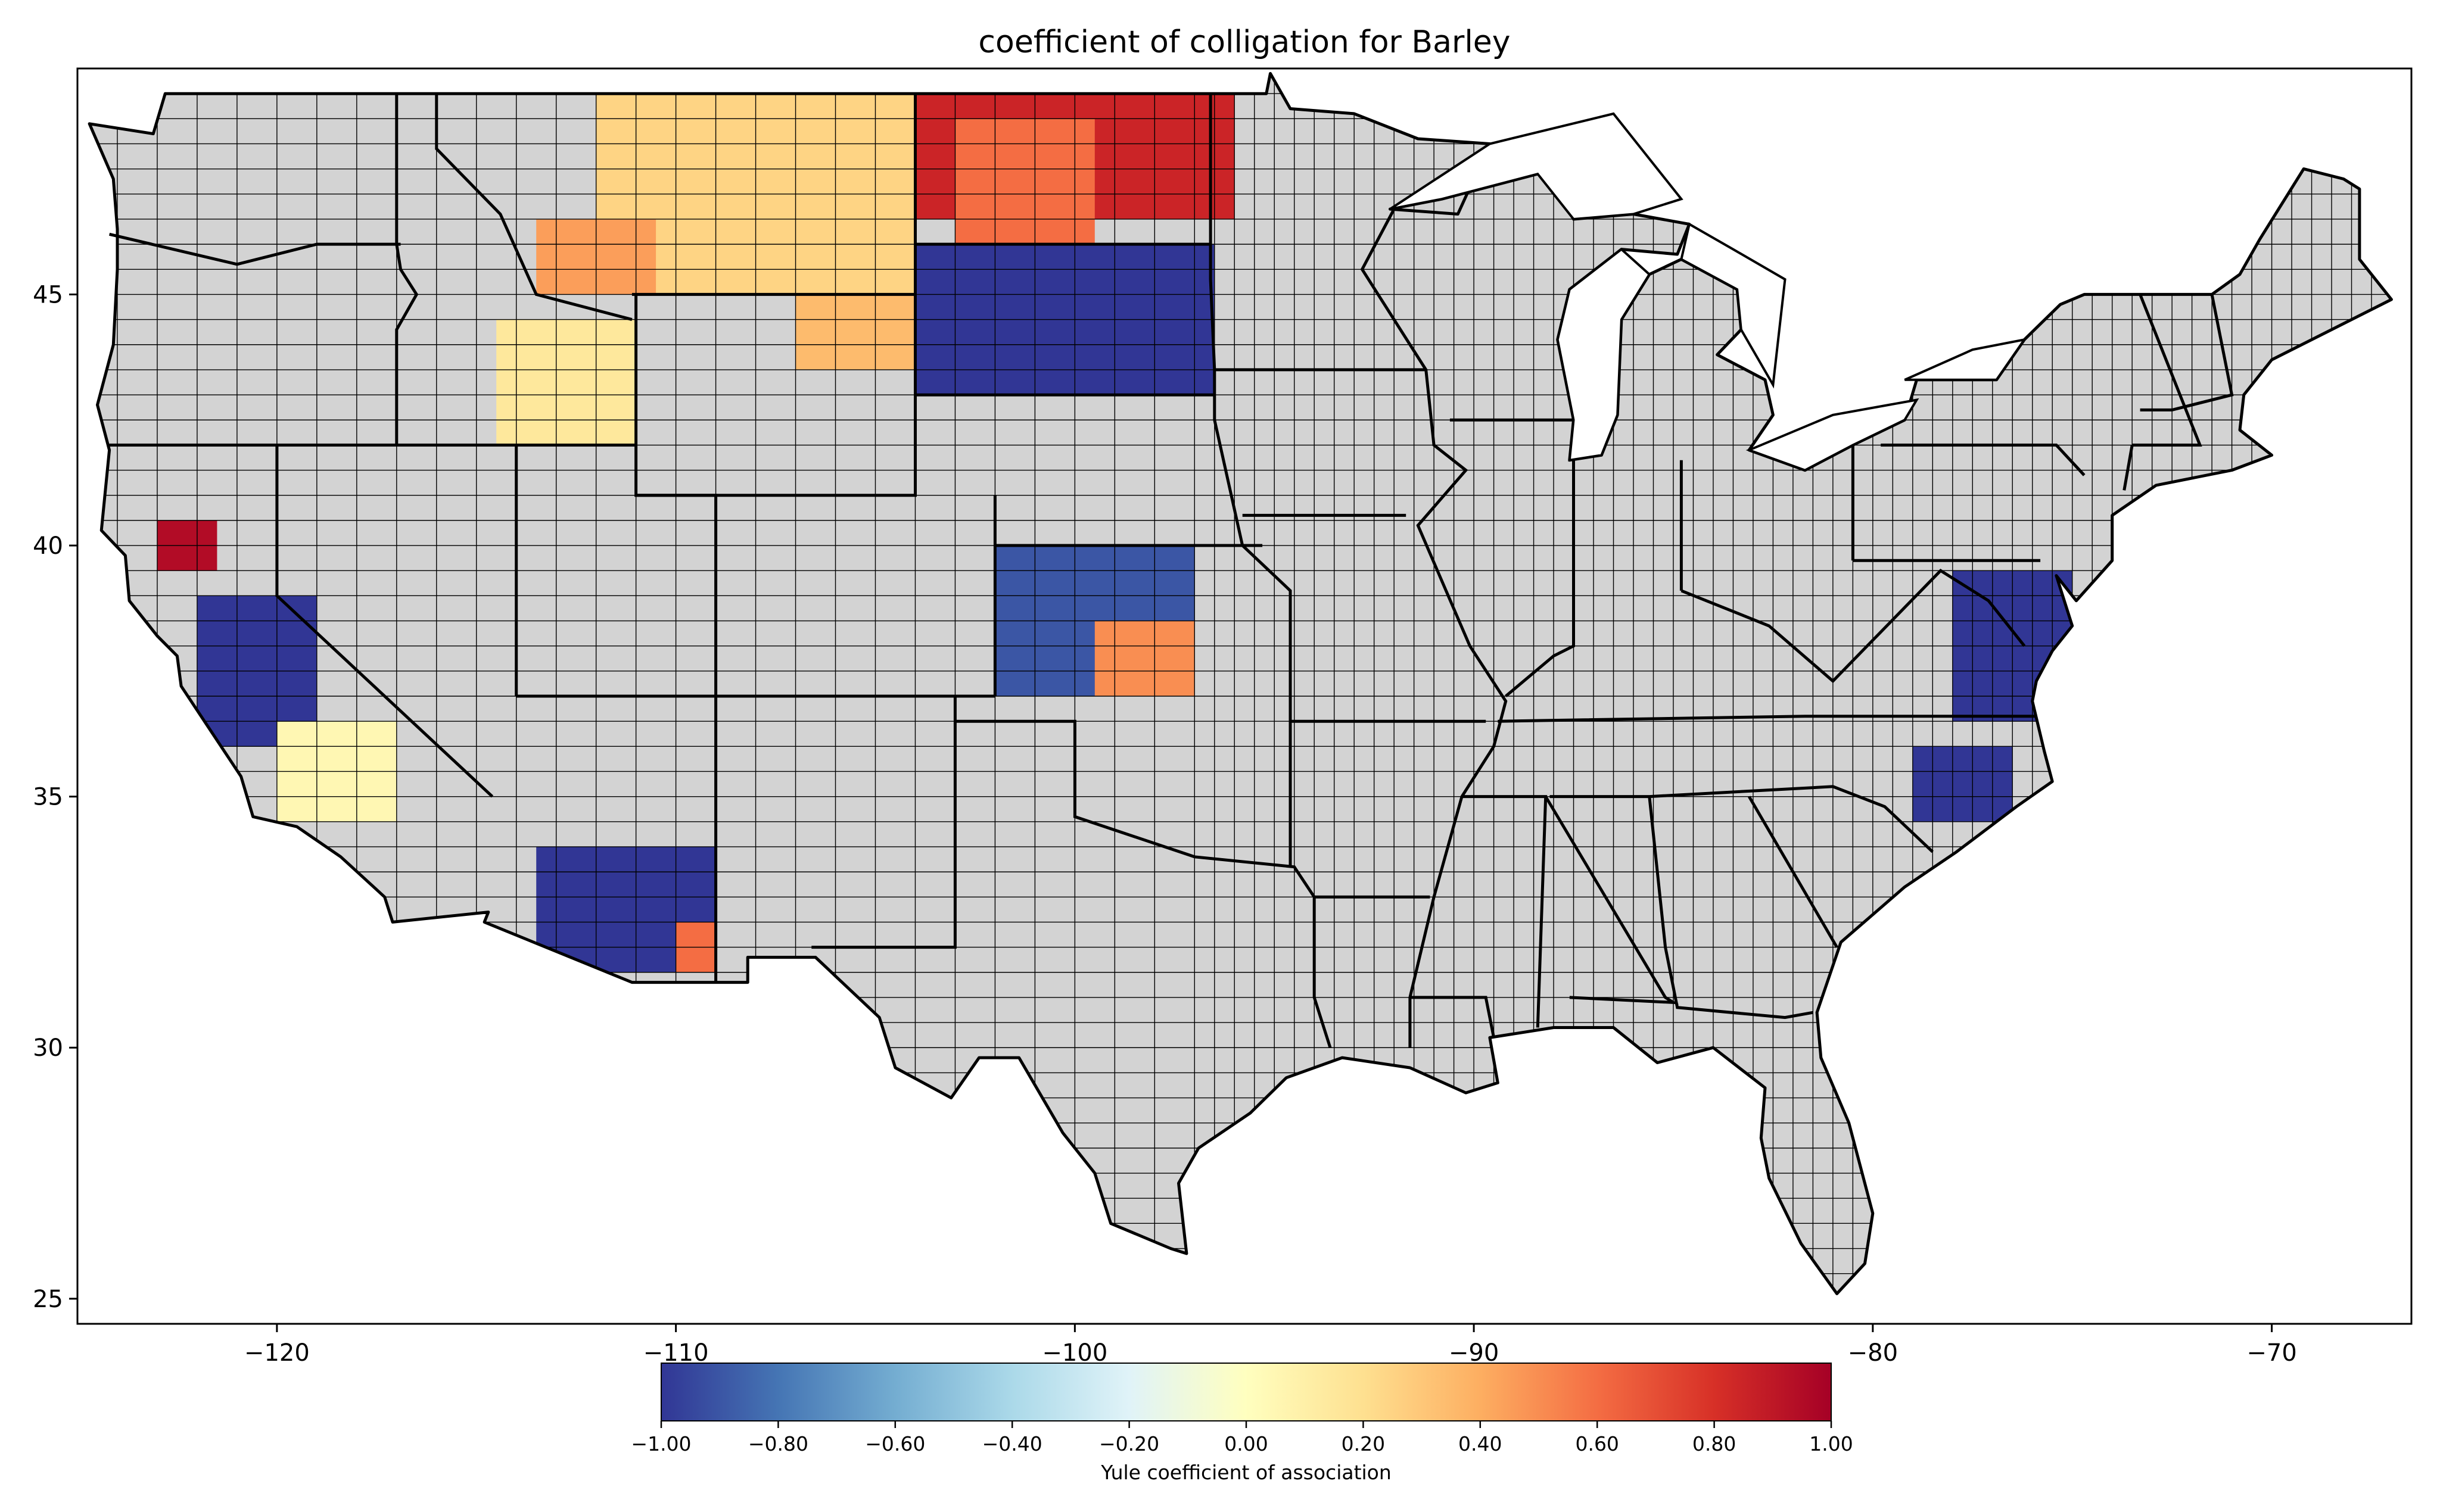  I want to click on colorbar-tick-label: −0.40, so click(1012, 1443).